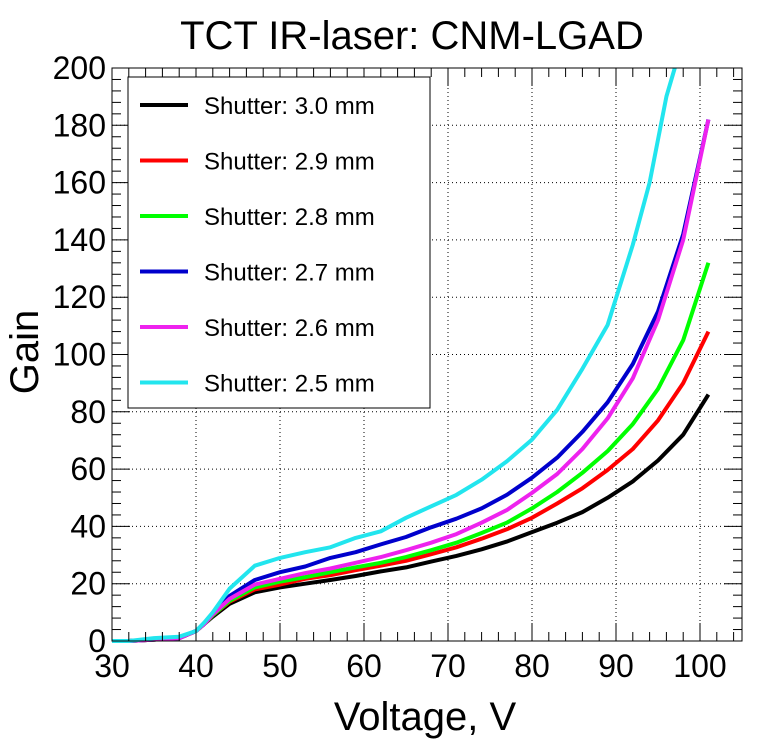 The image size is (769, 746). Describe the element at coordinates (88, 412) in the screenshot. I see `y-tick-label: 80` at that location.